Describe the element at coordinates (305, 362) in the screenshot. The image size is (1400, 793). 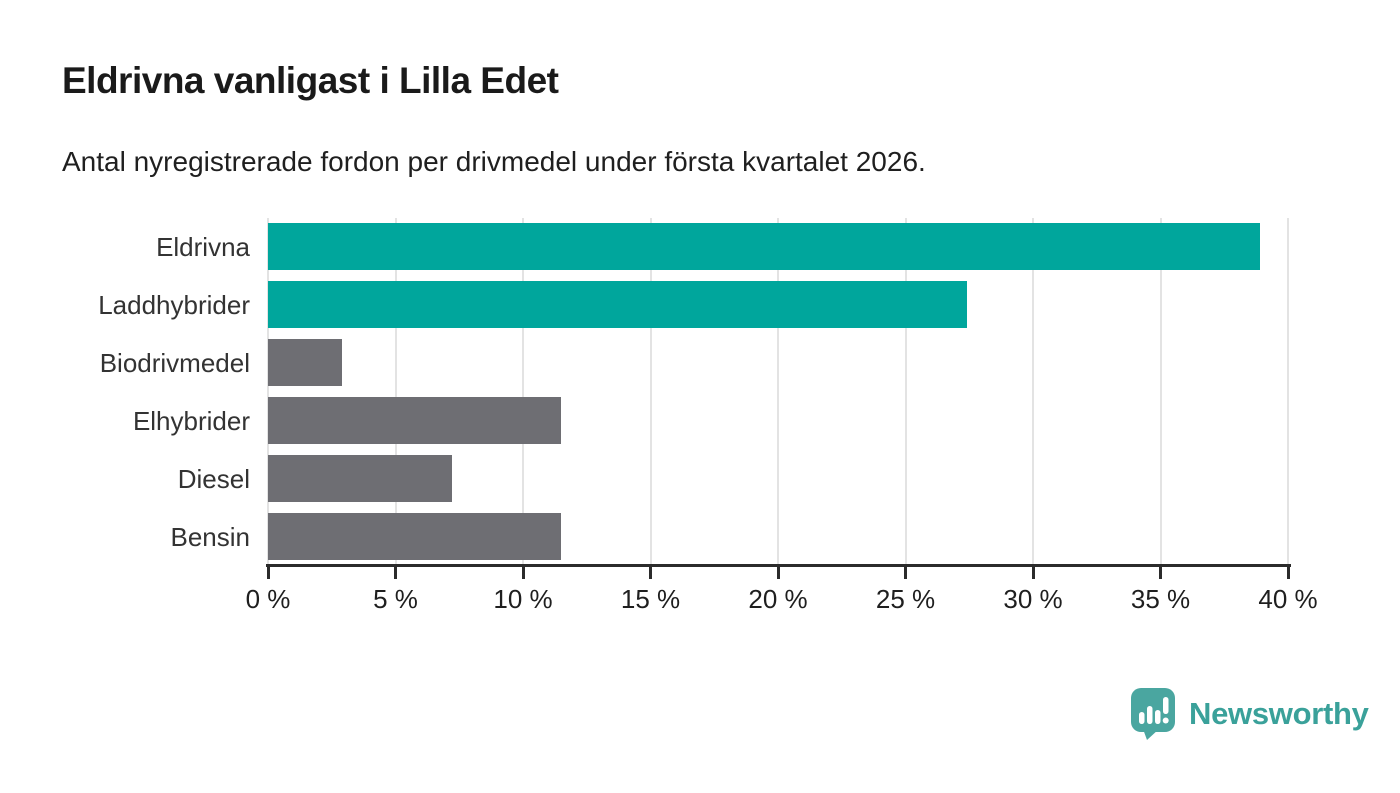
I see `bar-biodrivmedel` at that location.